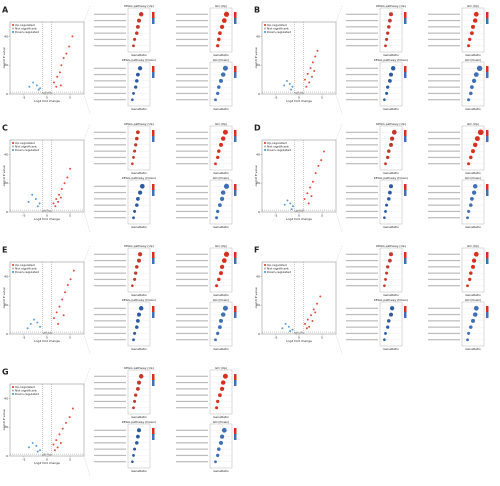 The width and height of the screenshot is (500, 486). Describe the element at coordinates (27, 394) in the screenshot. I see `legend-label: Down-regulated` at that location.